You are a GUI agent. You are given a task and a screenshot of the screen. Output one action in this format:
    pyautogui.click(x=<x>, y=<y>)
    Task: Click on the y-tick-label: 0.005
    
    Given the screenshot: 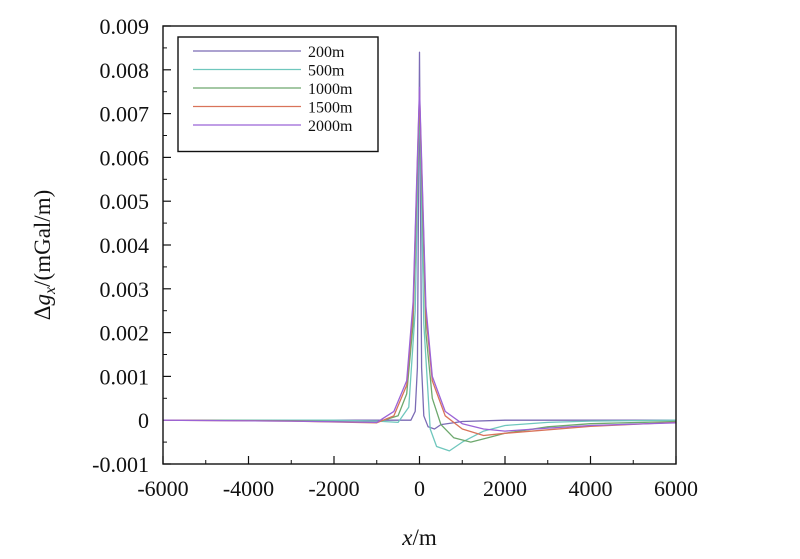 What is the action you would take?
    pyautogui.click(x=125, y=201)
    